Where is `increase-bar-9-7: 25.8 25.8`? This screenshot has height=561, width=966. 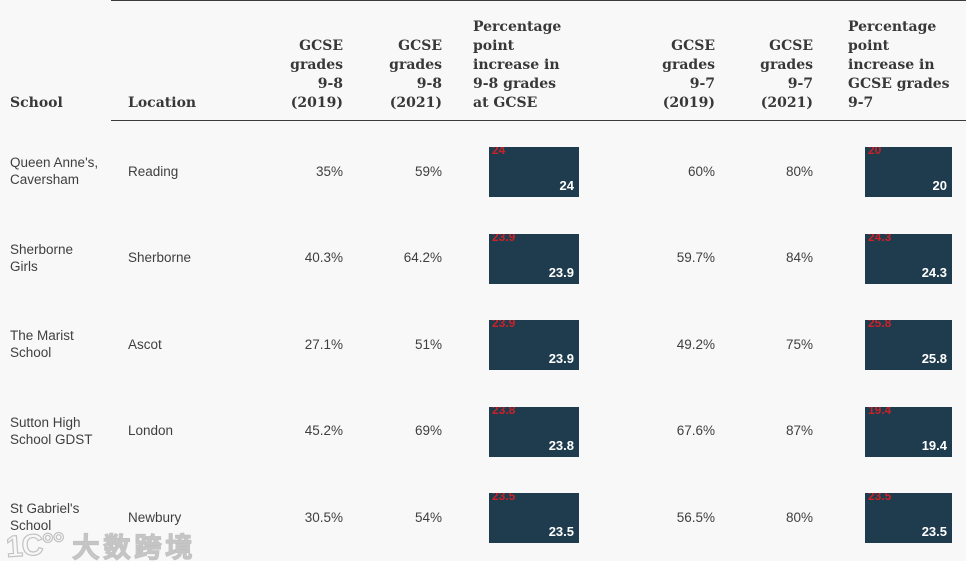 increase-bar-9-7: 25.8 25.8 is located at coordinates (908, 345).